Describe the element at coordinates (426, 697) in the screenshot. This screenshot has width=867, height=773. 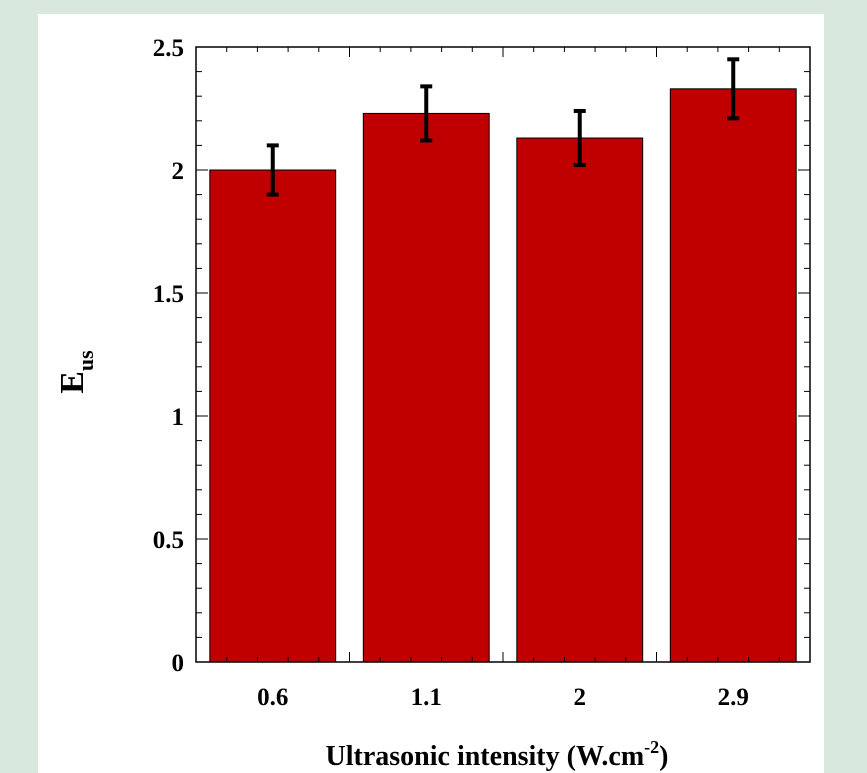
I see `x-tick-label: 1.1` at that location.